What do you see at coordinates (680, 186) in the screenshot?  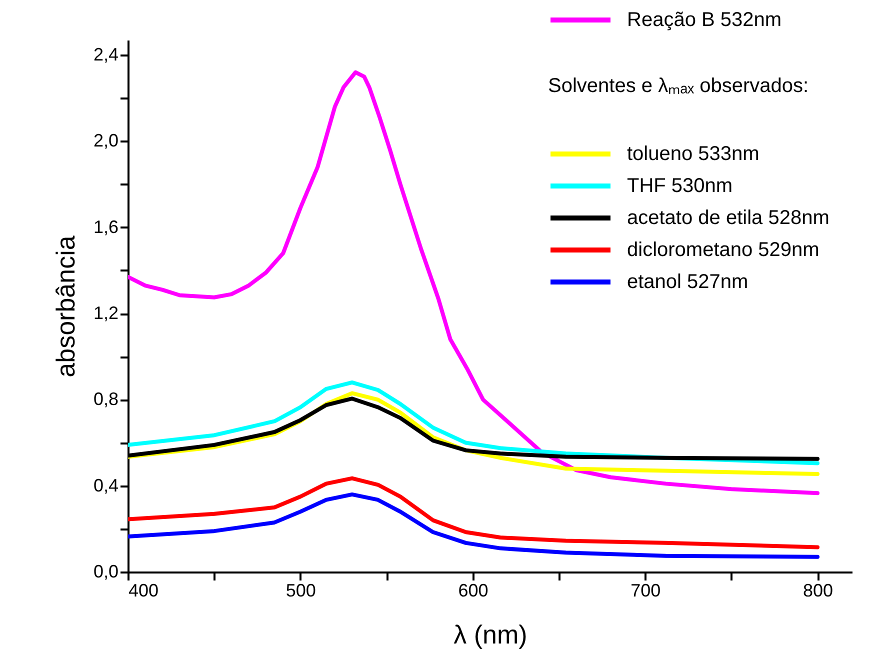 I see `legend-label: THF 530nm` at bounding box center [680, 186].